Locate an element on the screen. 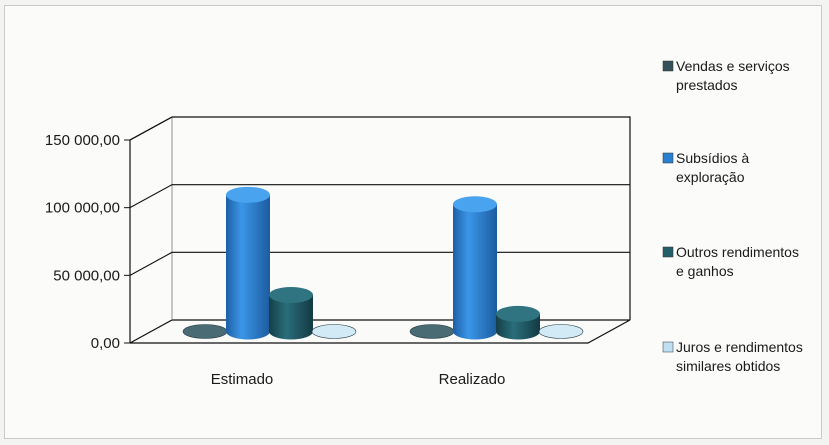 The width and height of the screenshot is (829, 445). y-tick-label: 0,00 is located at coordinates (105, 343).